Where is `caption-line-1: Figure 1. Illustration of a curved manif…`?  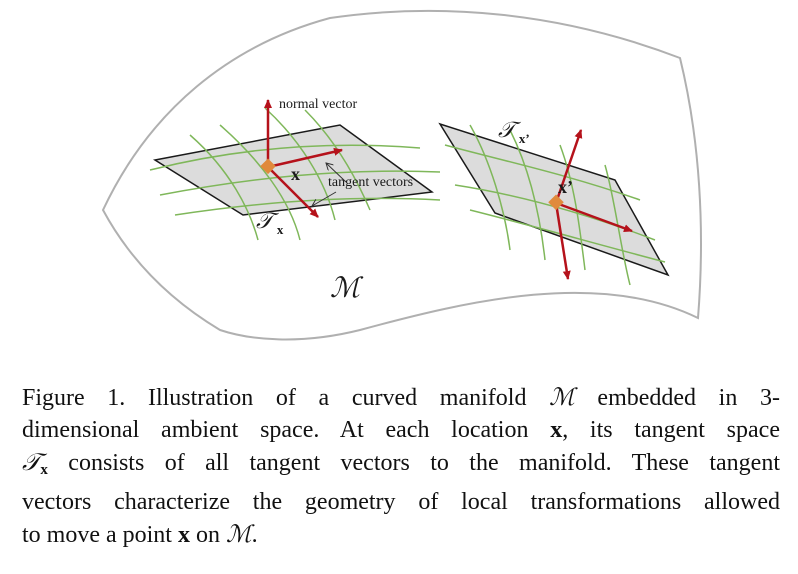
caption-line-1: Figure 1. Illustration of a curved manif… is located at coordinates (401, 397).